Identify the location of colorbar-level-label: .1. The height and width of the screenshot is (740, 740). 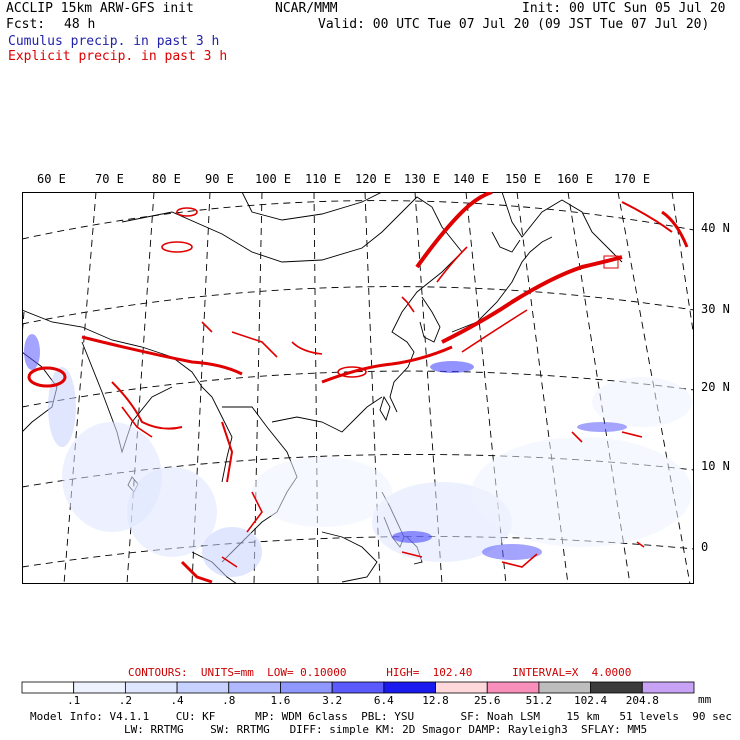
(73, 700).